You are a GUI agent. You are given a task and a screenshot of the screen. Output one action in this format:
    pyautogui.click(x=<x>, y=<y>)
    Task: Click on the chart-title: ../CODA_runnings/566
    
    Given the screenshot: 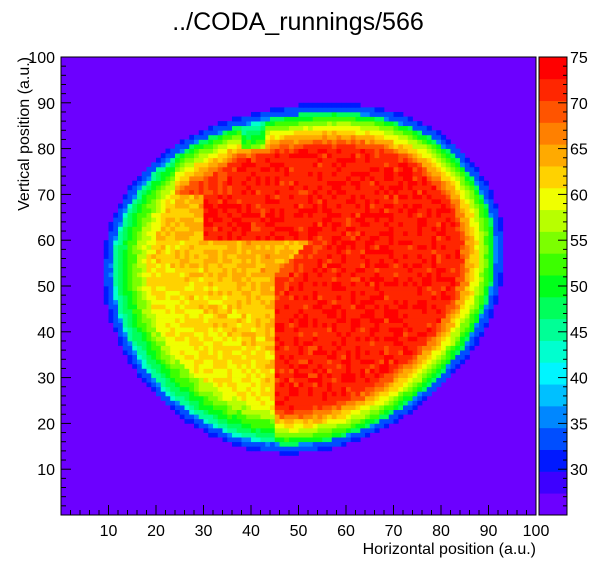 What is the action you would take?
    pyautogui.click(x=298, y=22)
    